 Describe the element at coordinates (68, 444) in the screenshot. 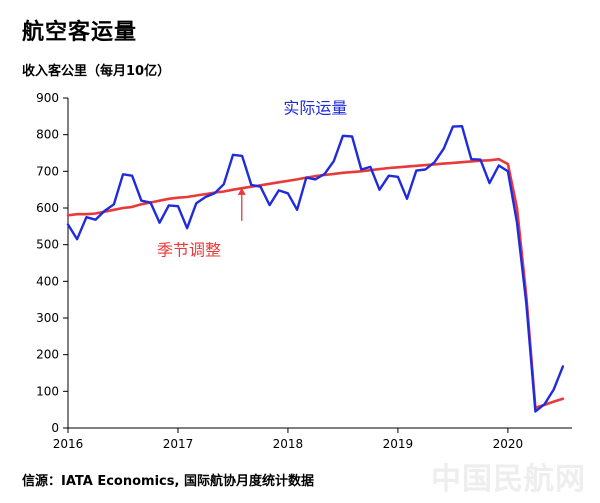

I see `x-tick-label: 2016` at that location.